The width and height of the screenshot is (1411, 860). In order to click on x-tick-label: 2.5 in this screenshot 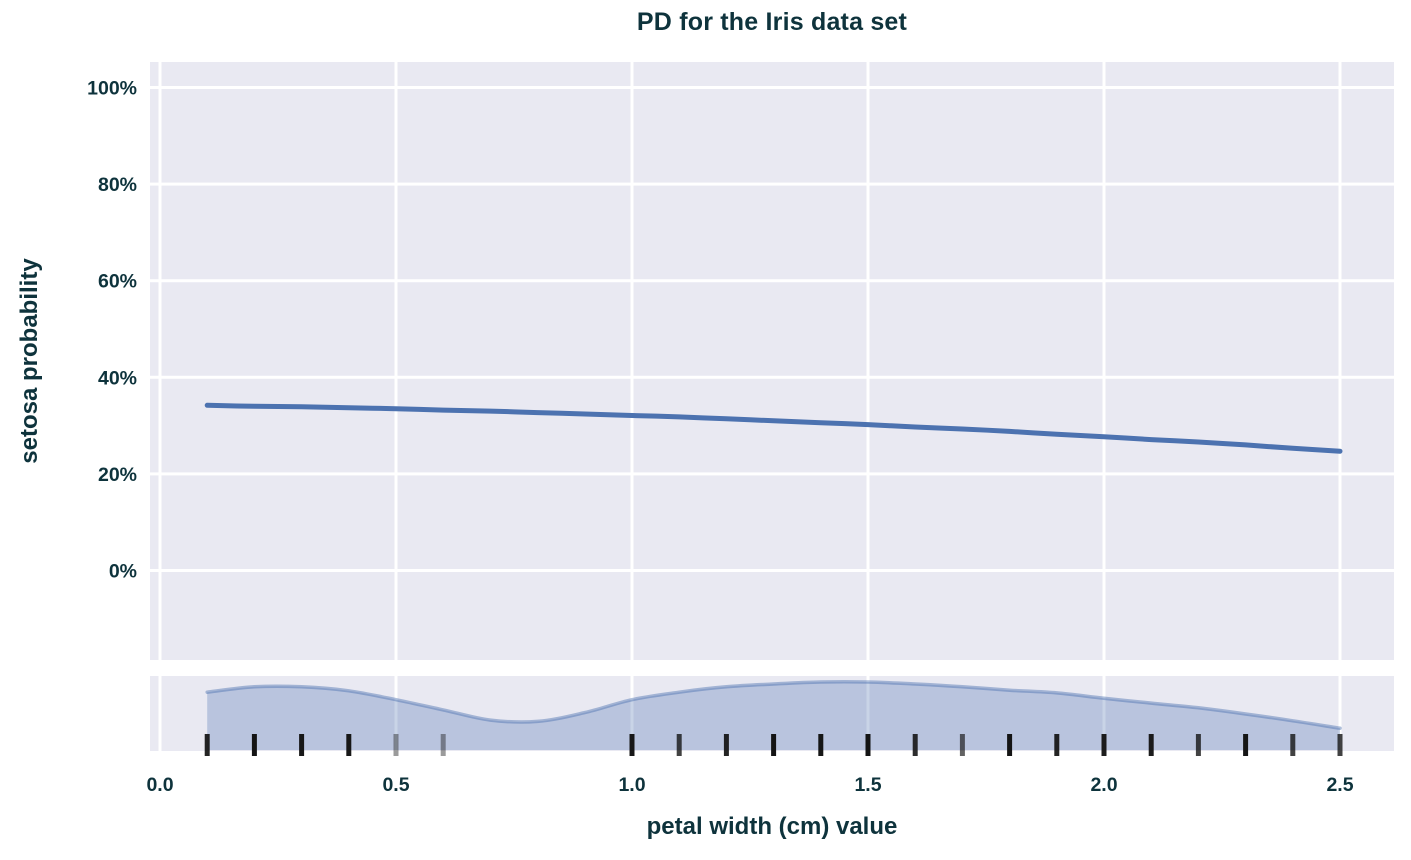, I will do `click(1339, 785)`.